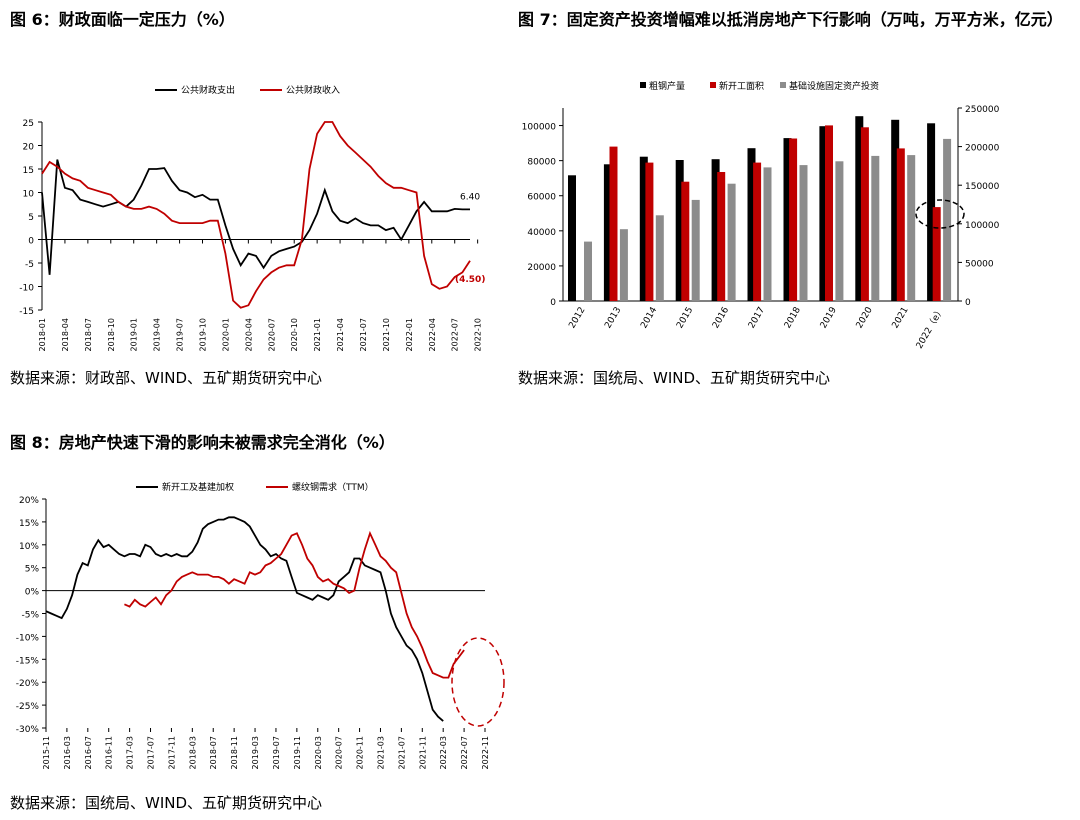 The height and width of the screenshot is (820, 1080). Describe the element at coordinates (577, 318) in the screenshot. I see `chart7-x-tick-label: 2012` at that location.